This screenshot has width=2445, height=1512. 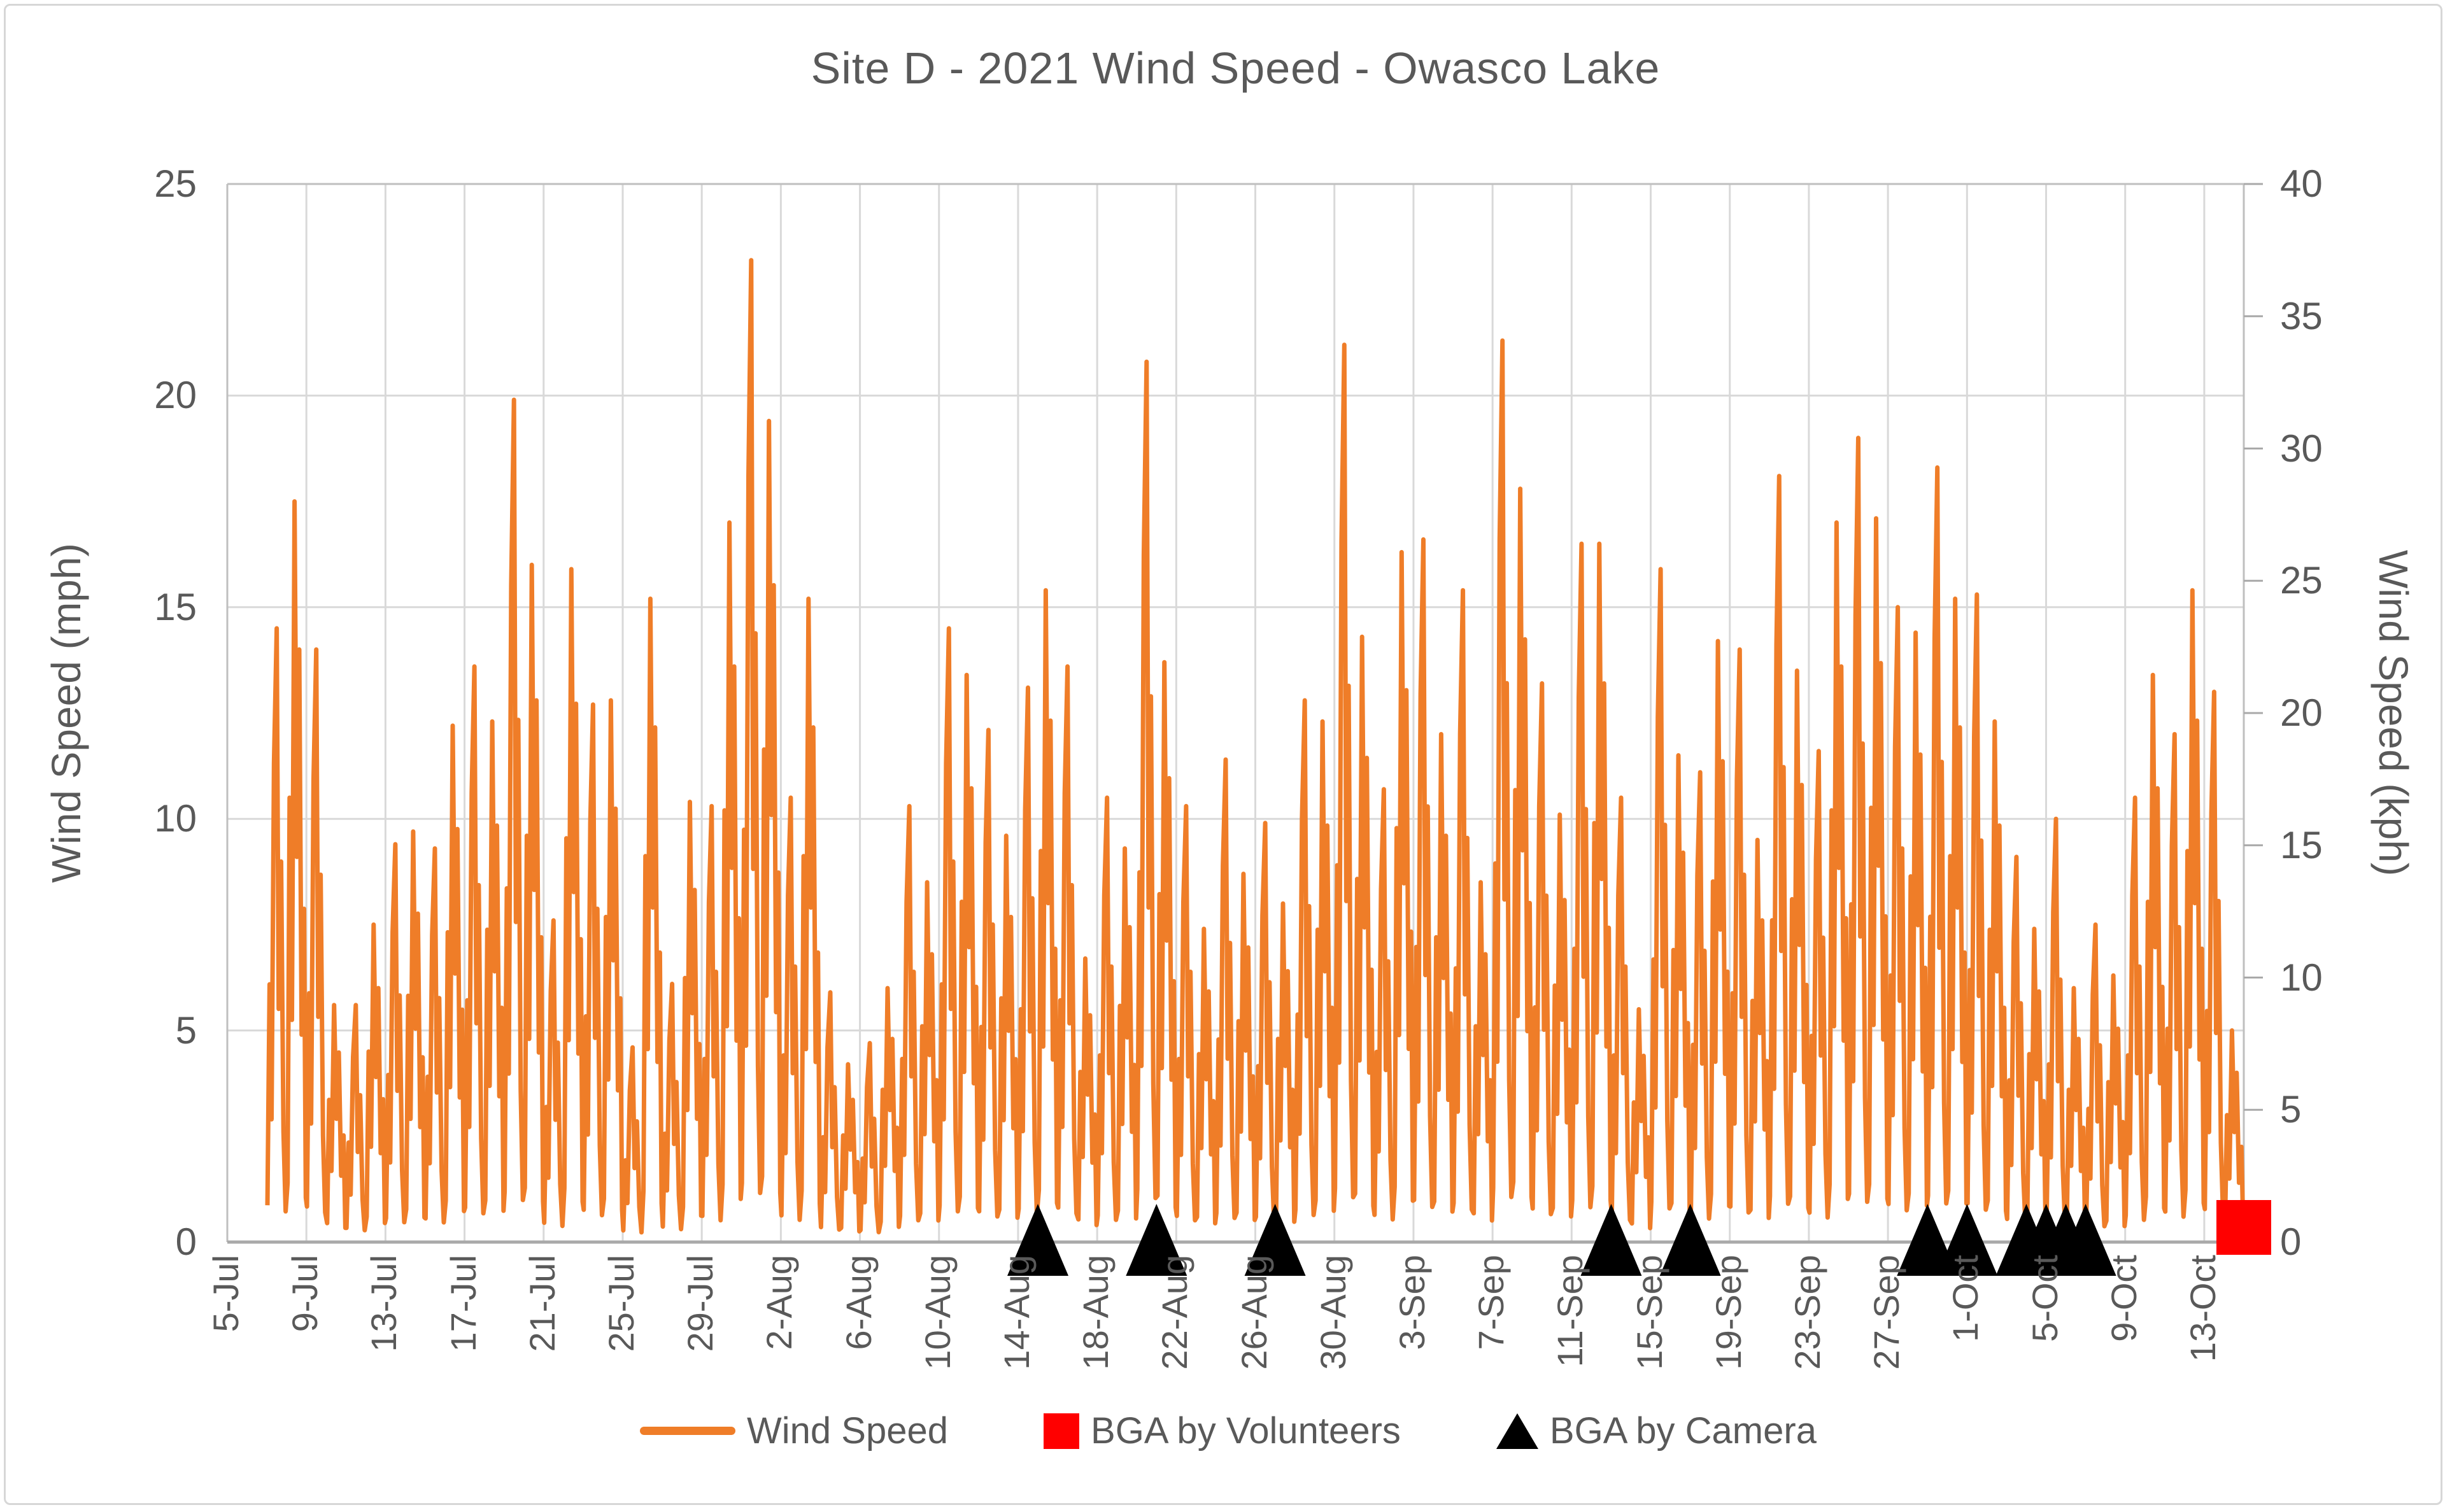 I want to click on red-square-icon, so click(x=1062, y=1431).